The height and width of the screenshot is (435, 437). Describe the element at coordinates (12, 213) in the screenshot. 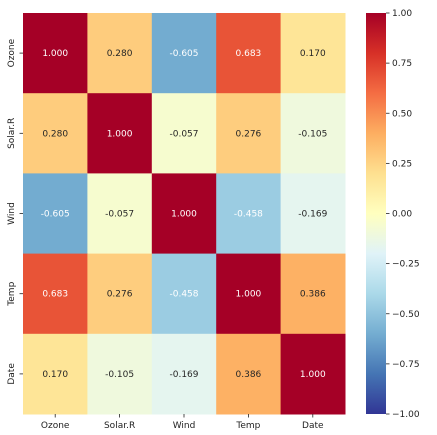

I see `y-tick-label: Wind` at that location.